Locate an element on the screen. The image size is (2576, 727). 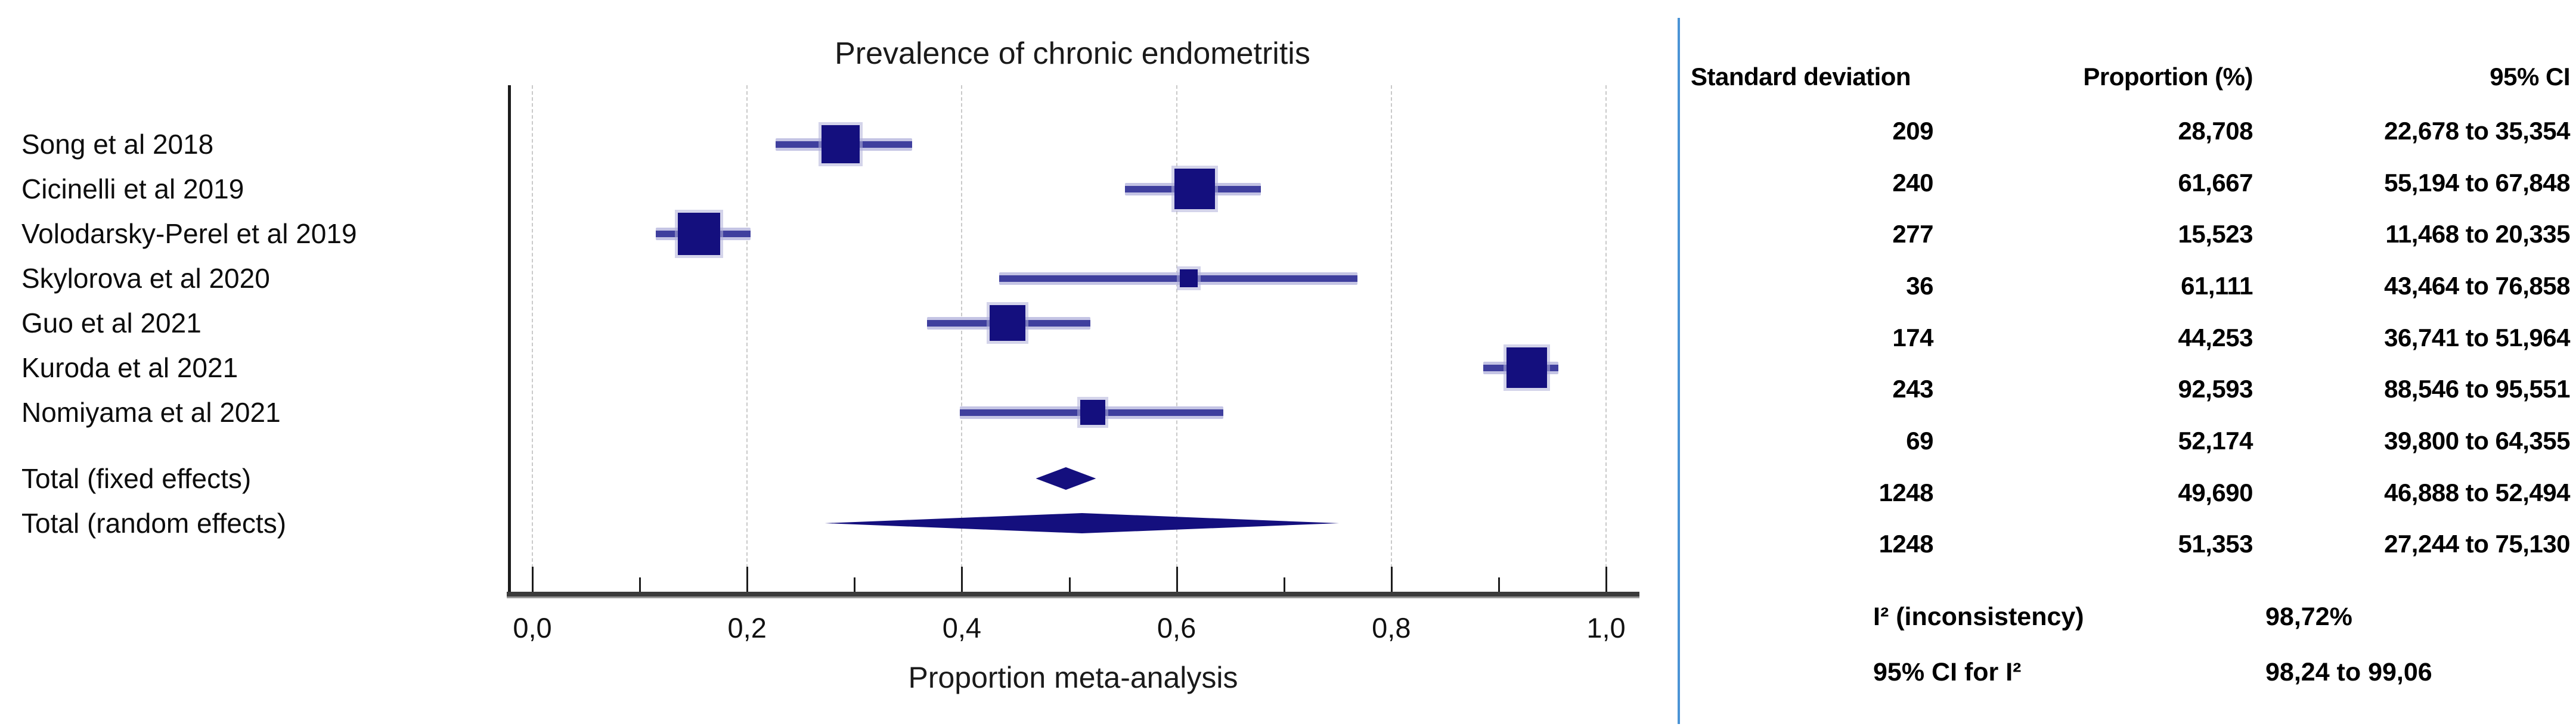
x-tick-label-0,8: 0,8 is located at coordinates (1391, 628).